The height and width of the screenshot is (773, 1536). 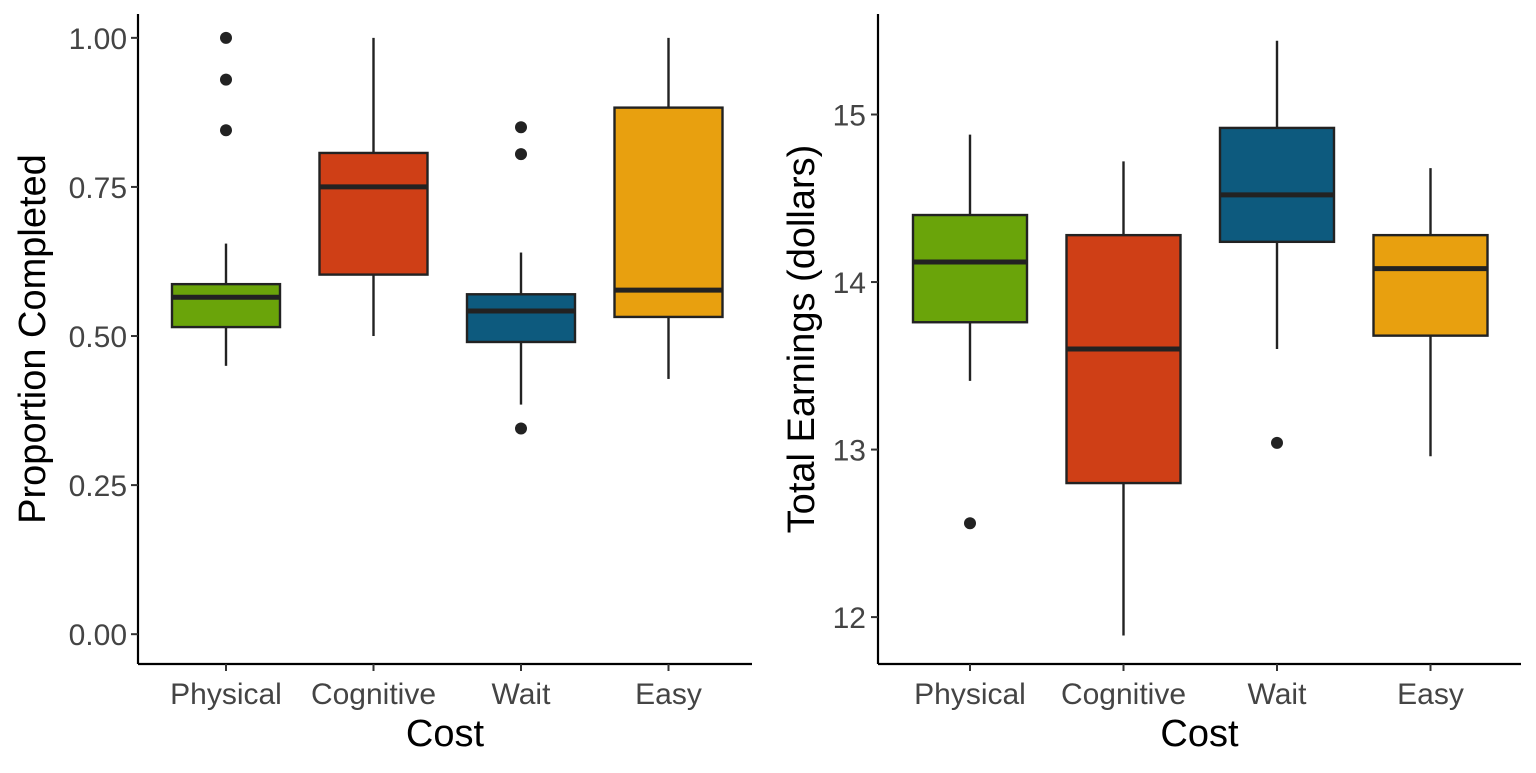 What do you see at coordinates (849, 618) in the screenshot?
I see `y-tick-label: 12` at bounding box center [849, 618].